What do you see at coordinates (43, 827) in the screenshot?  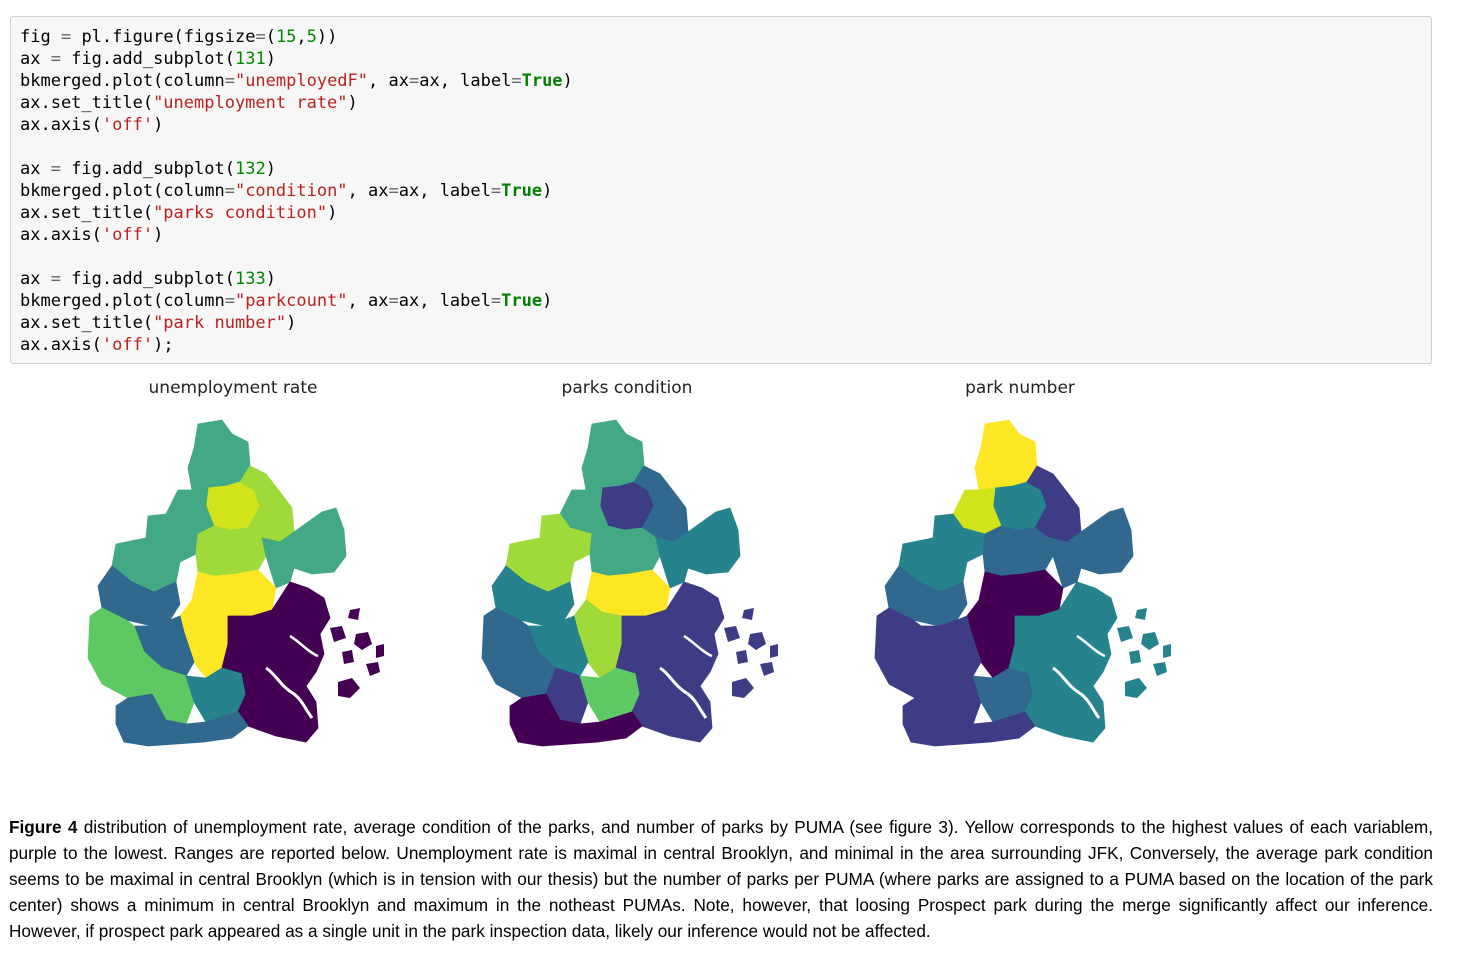 I see `caption-label: Figure 4` at bounding box center [43, 827].